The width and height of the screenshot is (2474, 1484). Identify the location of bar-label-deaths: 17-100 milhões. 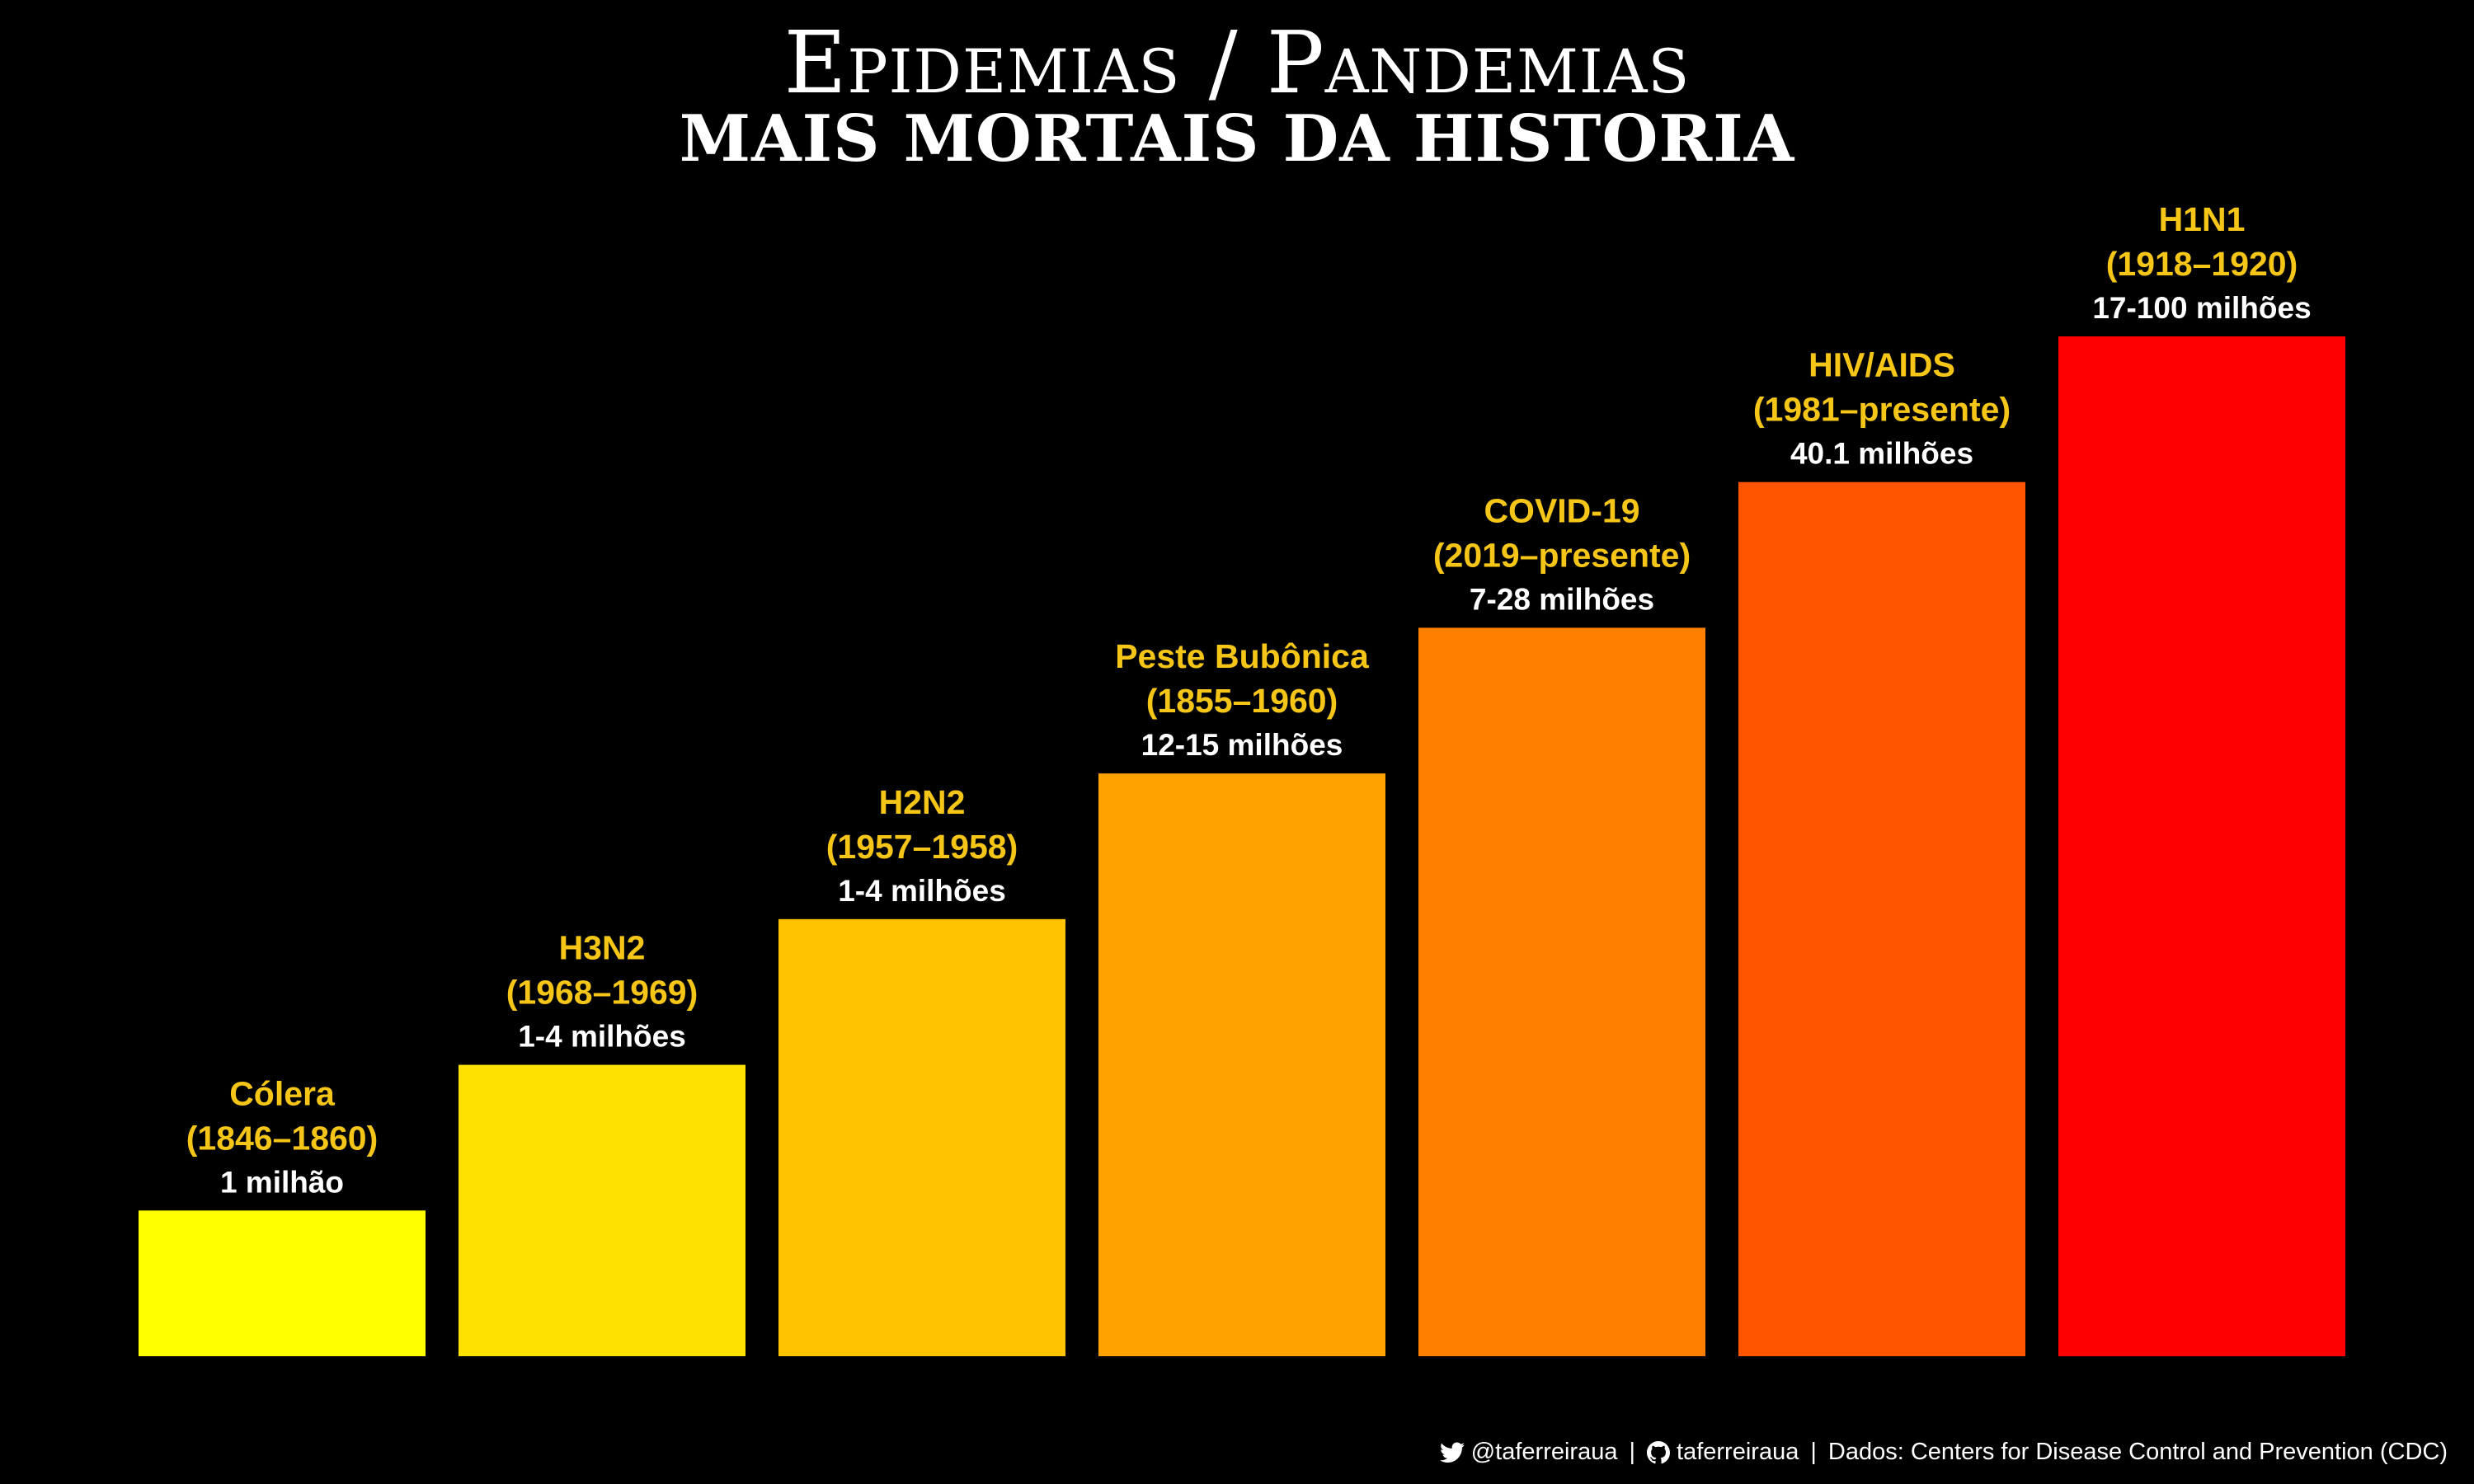
(2201, 308).